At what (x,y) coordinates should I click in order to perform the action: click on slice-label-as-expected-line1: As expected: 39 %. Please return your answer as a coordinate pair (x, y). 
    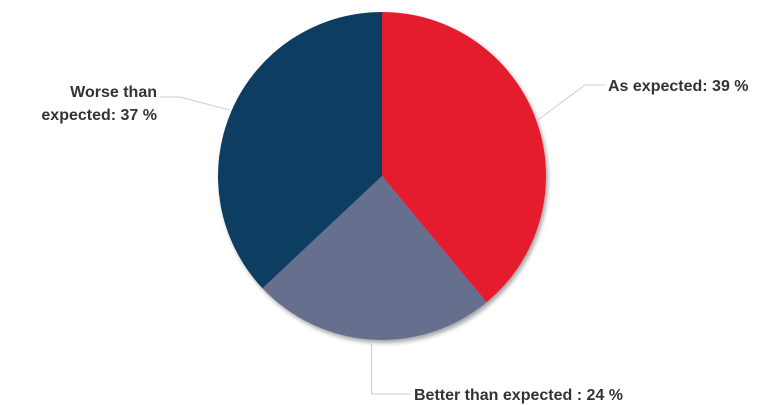
    Looking at the image, I should click on (678, 86).